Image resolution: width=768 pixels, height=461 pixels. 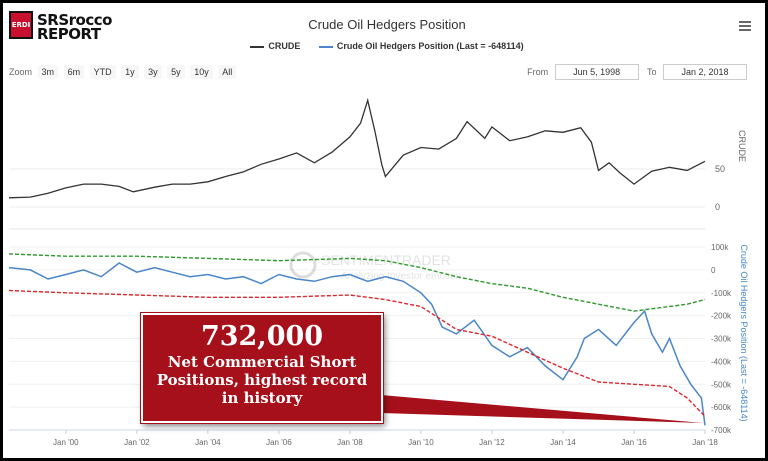 I want to click on x-tick-7: Jan '14, so click(x=563, y=442).